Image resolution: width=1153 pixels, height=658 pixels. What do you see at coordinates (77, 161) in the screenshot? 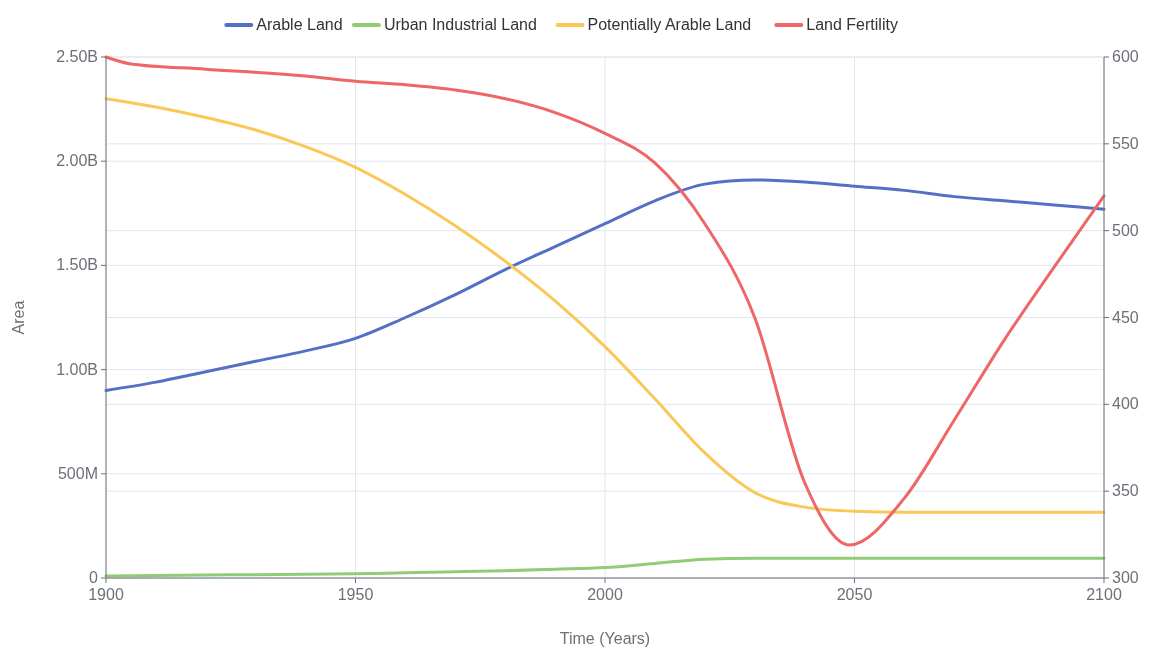
I see `y-tick-label: 2.00B` at bounding box center [77, 161].